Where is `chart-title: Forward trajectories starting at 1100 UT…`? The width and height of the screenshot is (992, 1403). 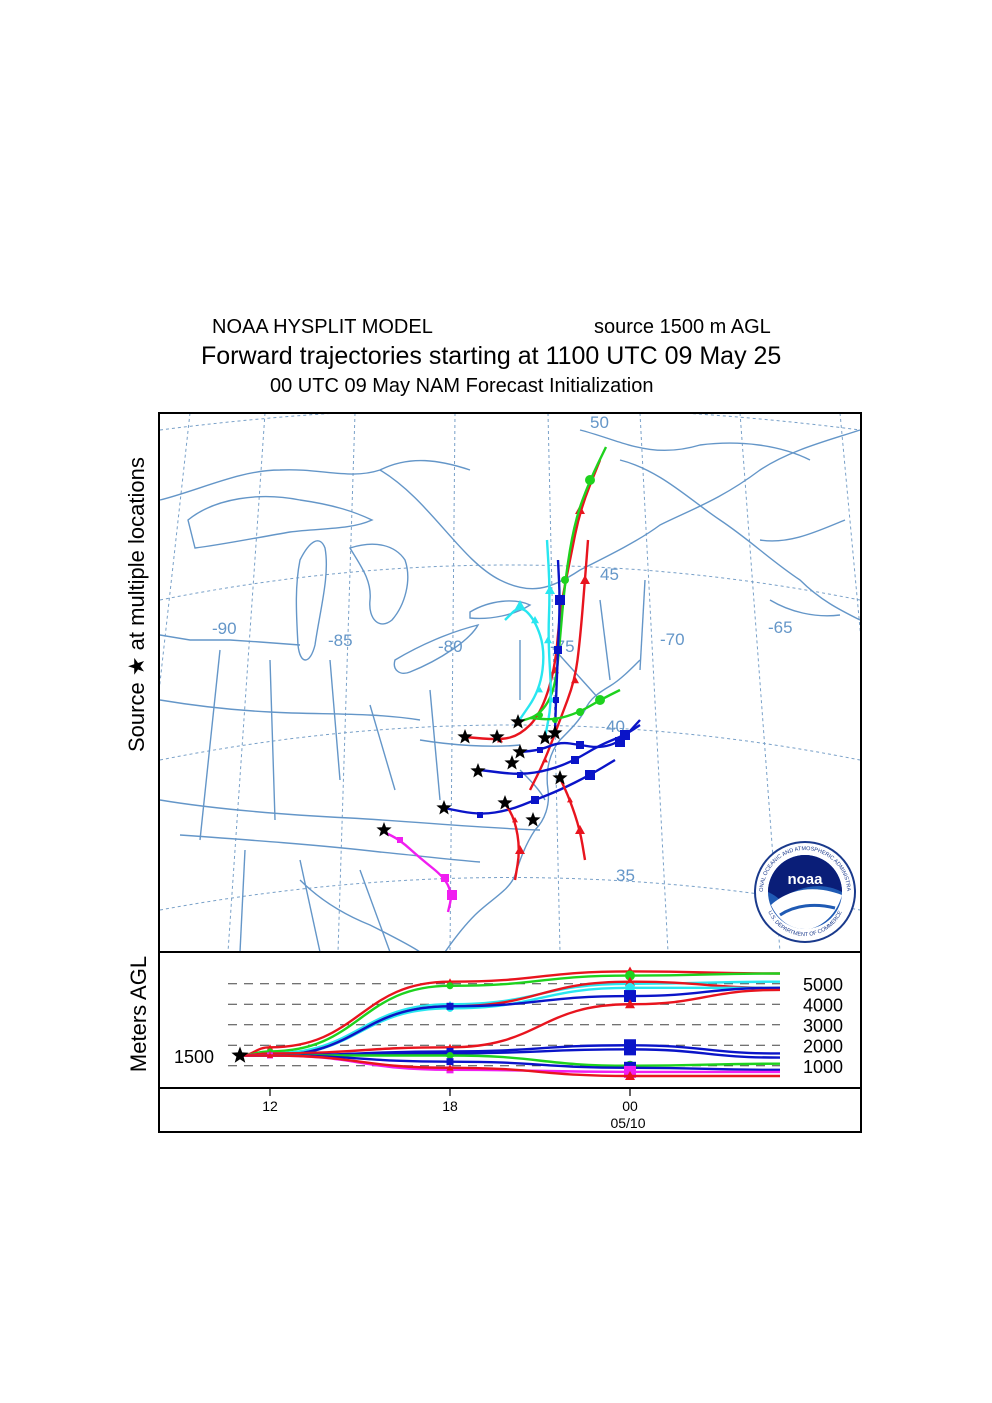
chart-title: Forward trajectories starting at 1100 UT… is located at coordinates (491, 356).